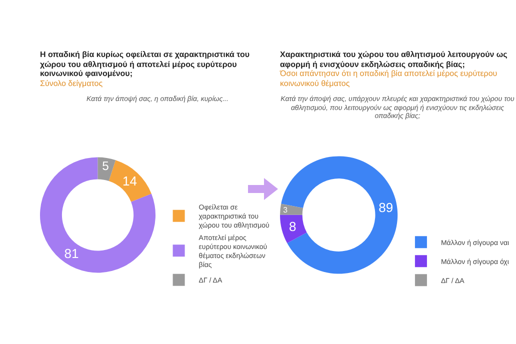 This screenshot has width=516, height=344. I want to click on data-label: 14, so click(130, 180).